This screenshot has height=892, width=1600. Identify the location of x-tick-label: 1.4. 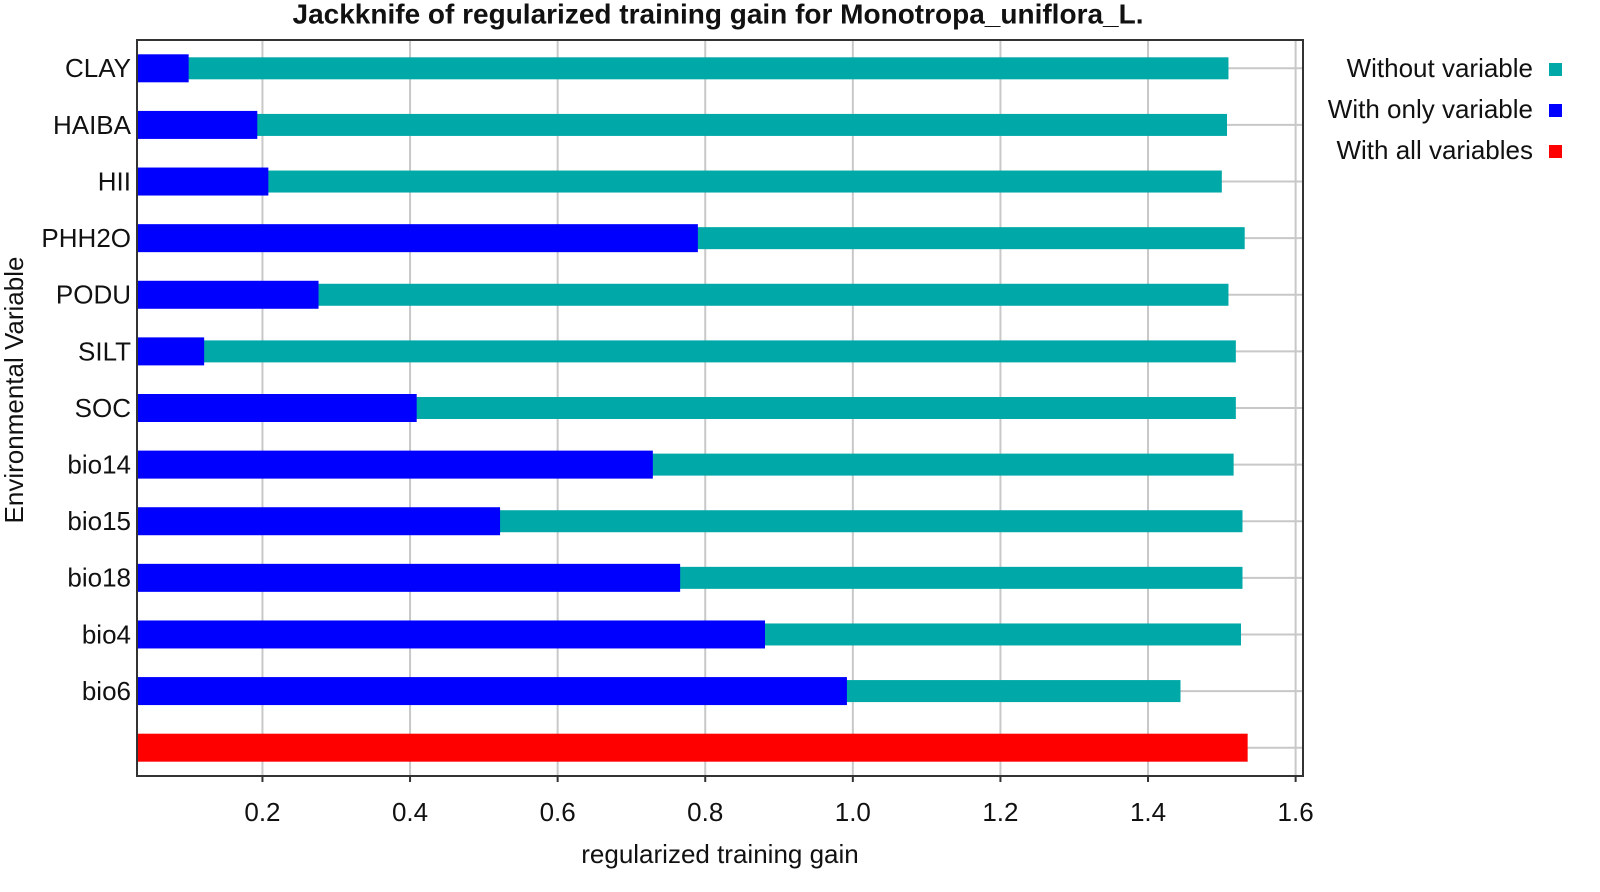
(1148, 812).